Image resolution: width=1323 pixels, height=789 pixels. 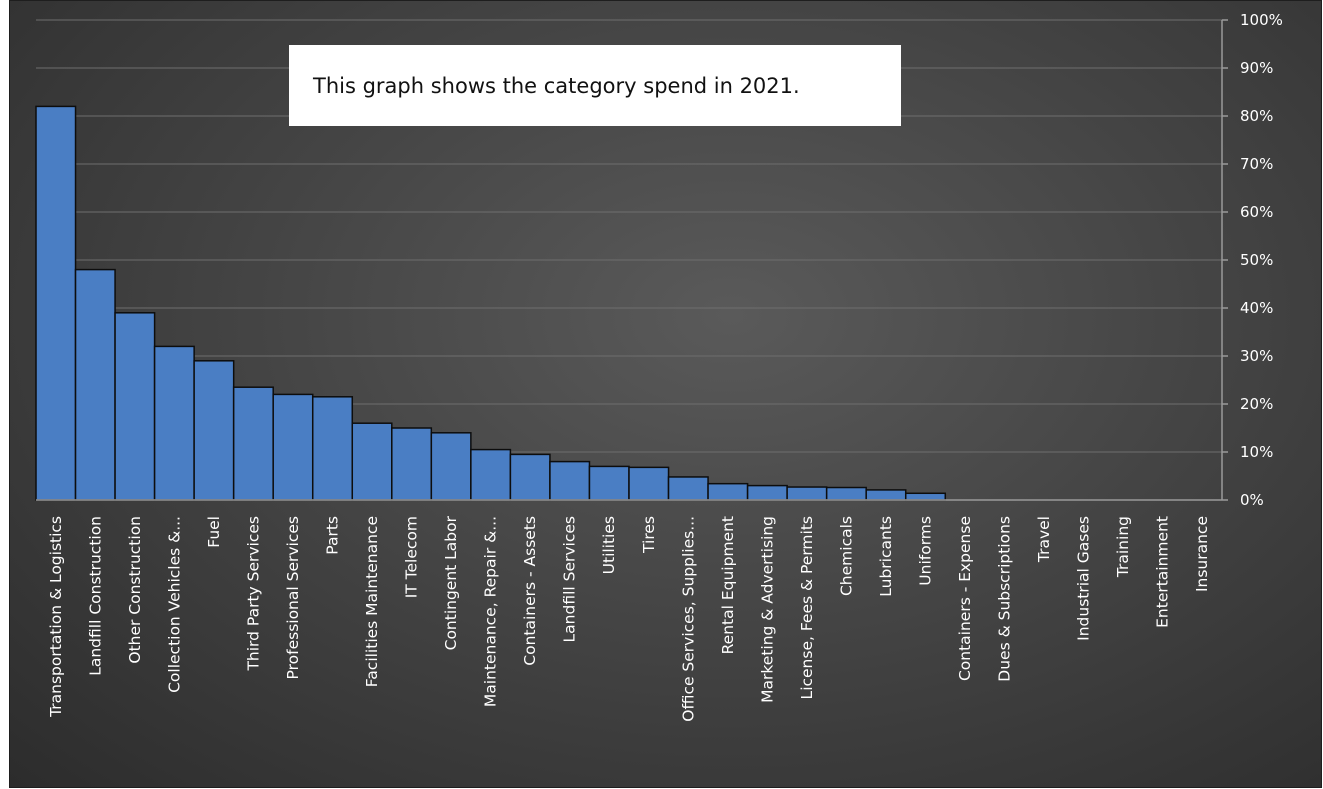 I want to click on y-tick-label: 0%, so click(x=1252, y=500).